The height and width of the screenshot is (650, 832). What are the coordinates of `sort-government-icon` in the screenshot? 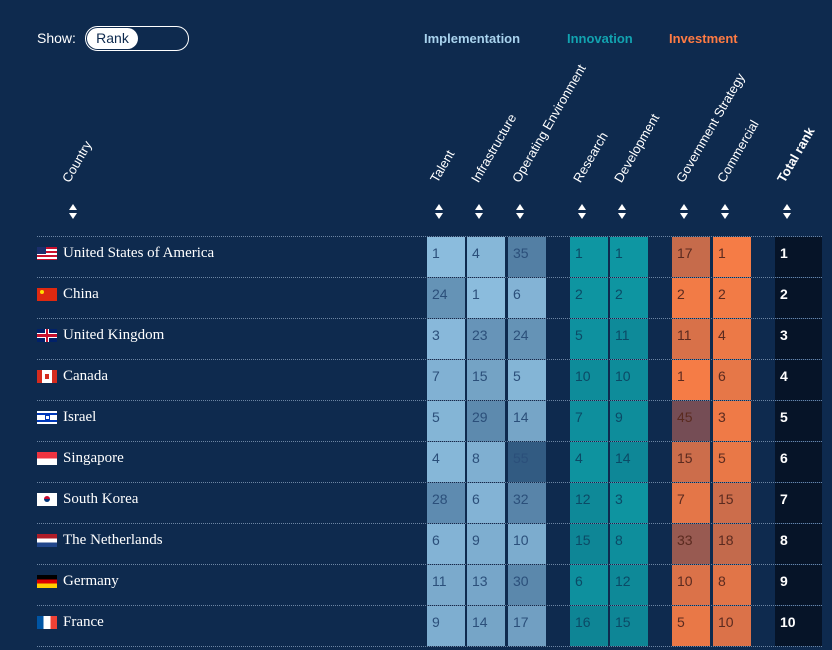 It's located at (684, 212).